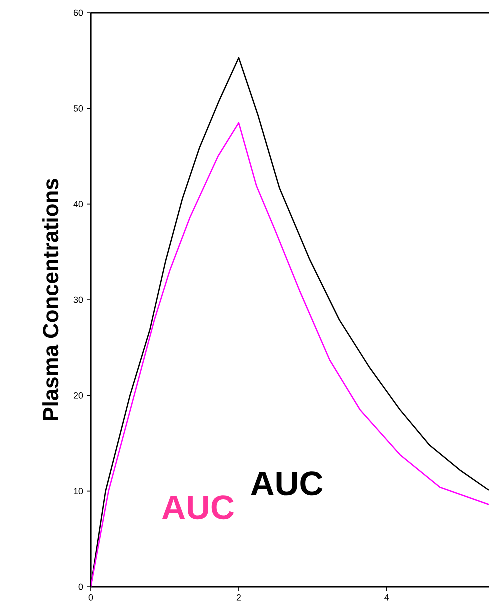 The width and height of the screenshot is (489, 616). Describe the element at coordinates (79, 204) in the screenshot. I see `y-tick-label: 40` at that location.